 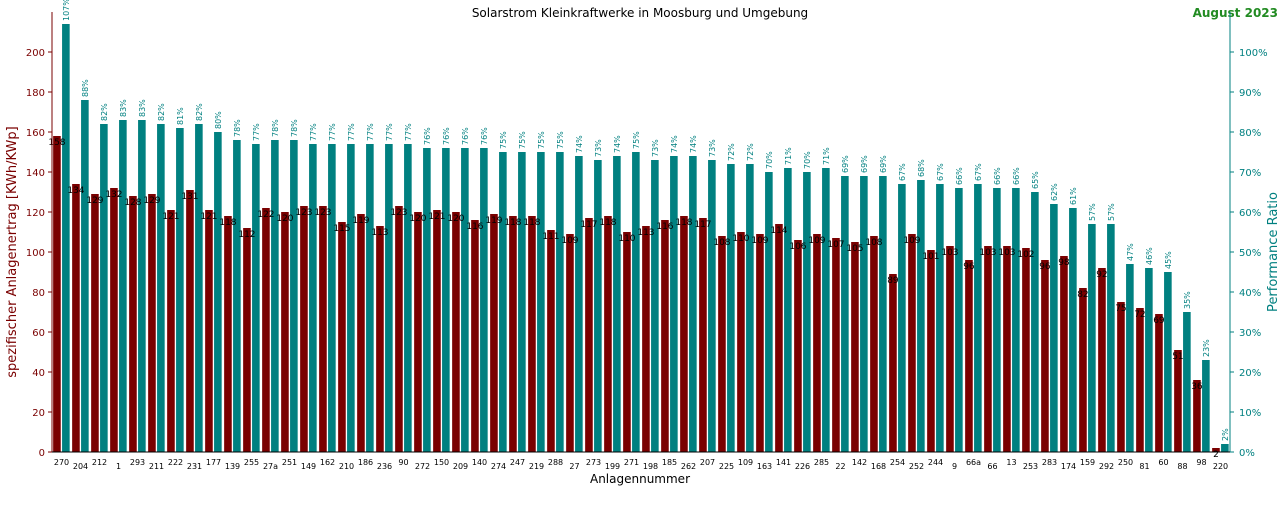 I want to click on ratio-data-label: 69%, so click(x=845, y=164).